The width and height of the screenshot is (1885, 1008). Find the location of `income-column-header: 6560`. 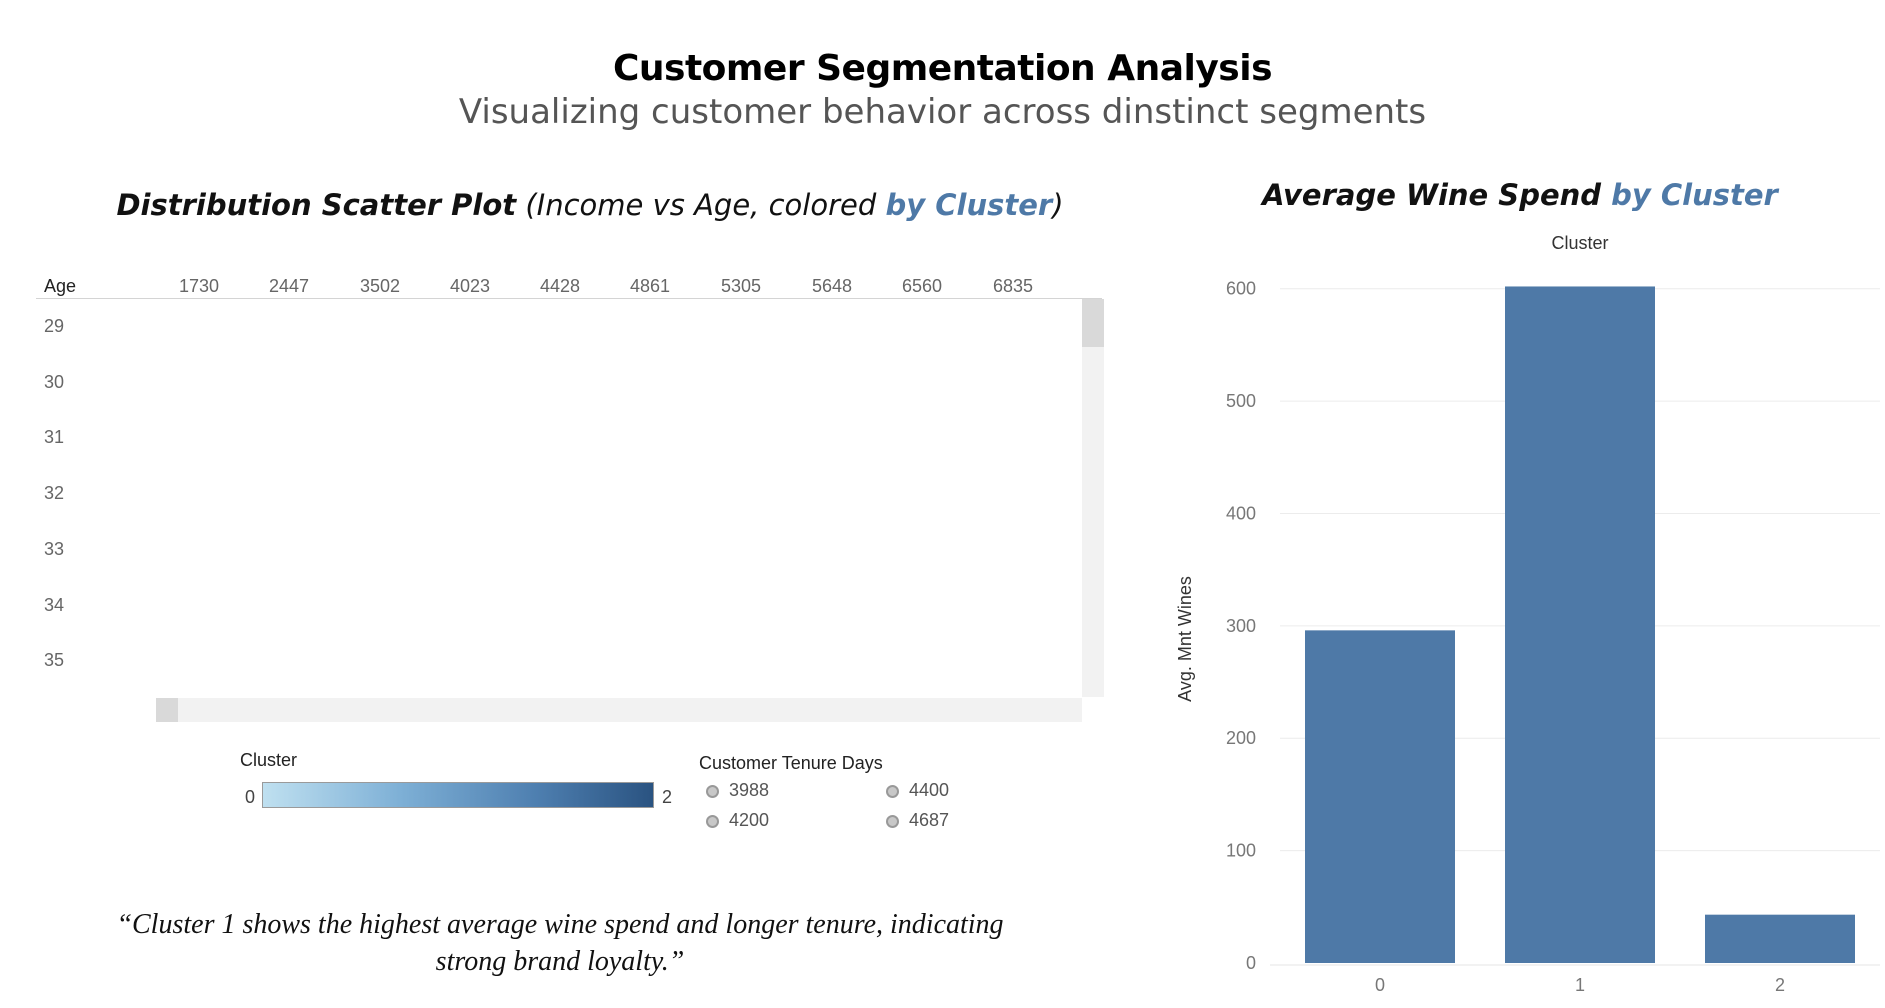

income-column-header: 6560 is located at coordinates (922, 286).